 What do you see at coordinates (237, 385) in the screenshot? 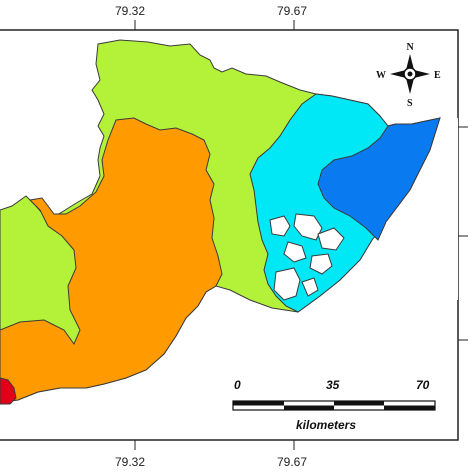
I see `scale-label-0: 0` at bounding box center [237, 385].